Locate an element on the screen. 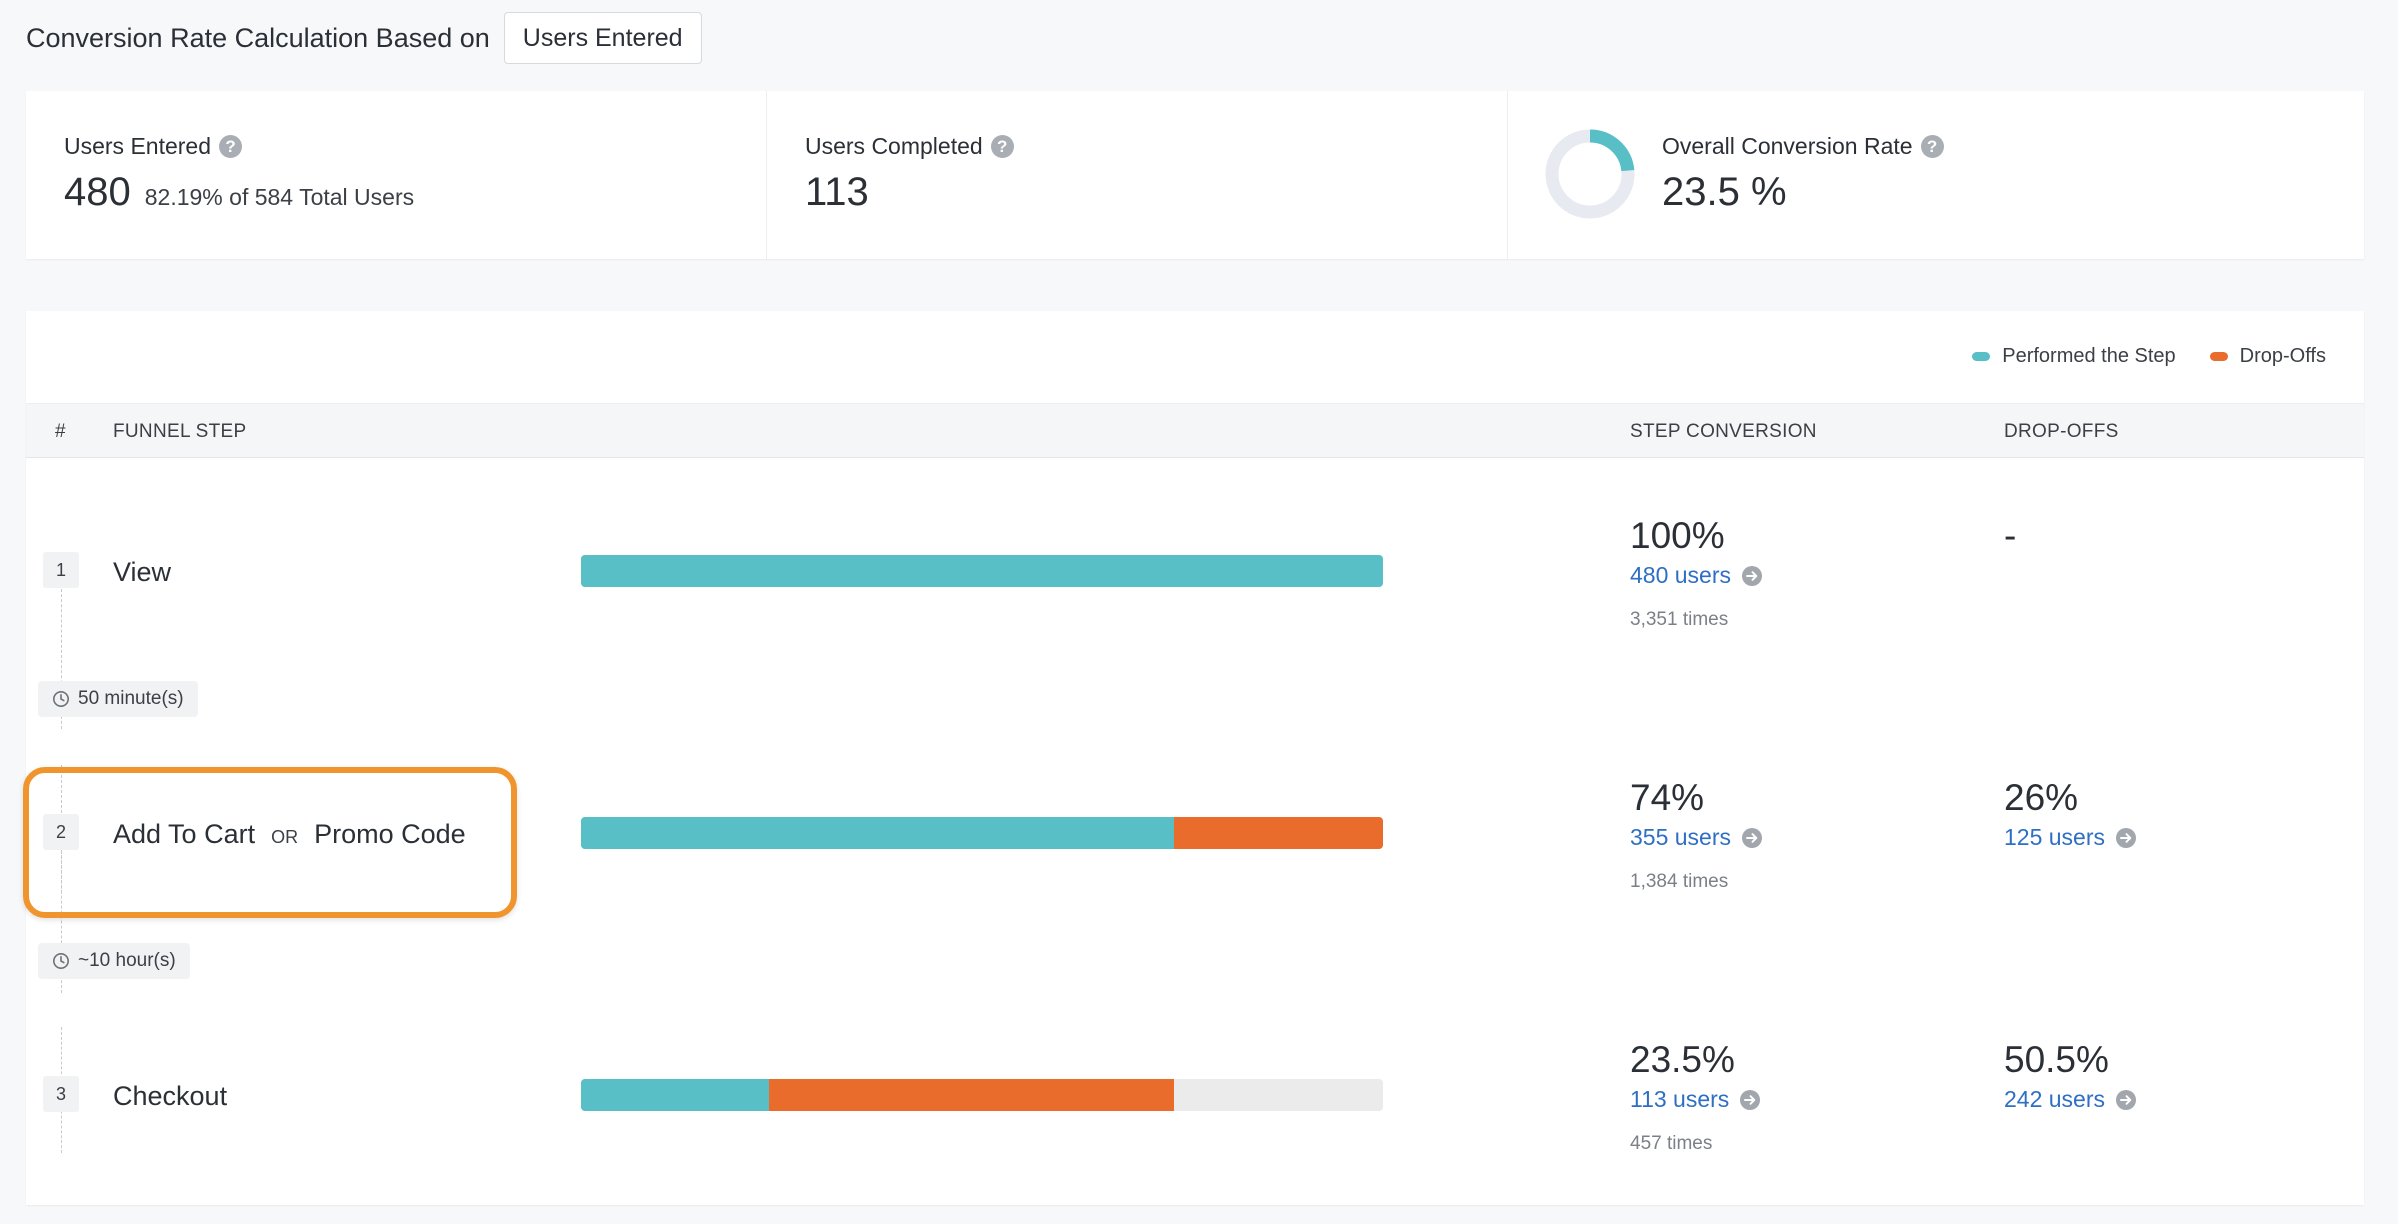 This screenshot has width=2398, height=1224. users-entered-label: Users Entered is located at coordinates (138, 146).